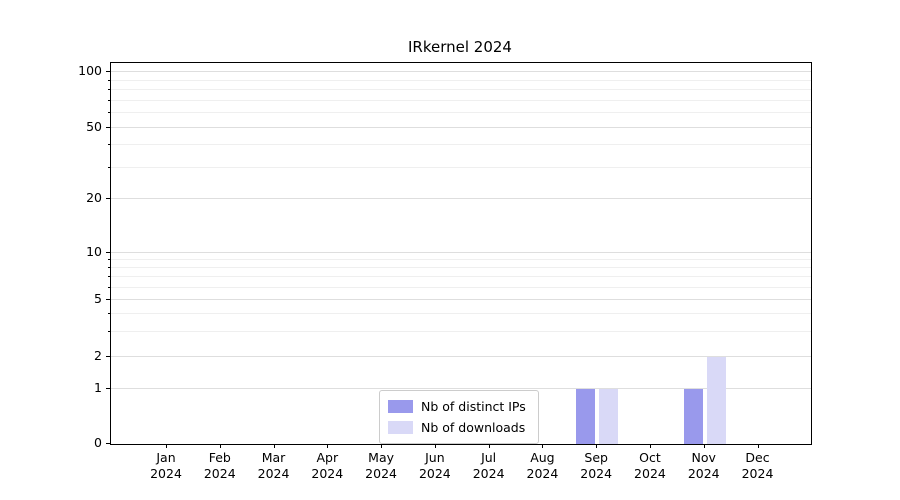 This screenshot has height=500, width=900. I want to click on x-tick-label: Apr 2024, so click(327, 465).